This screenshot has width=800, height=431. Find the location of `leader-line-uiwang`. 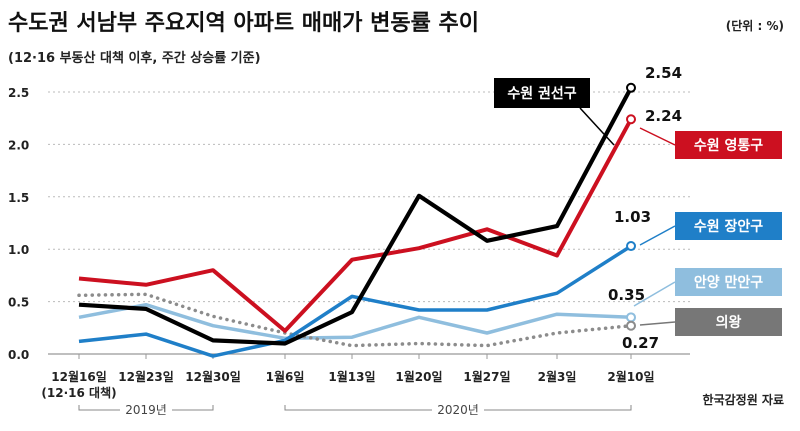

leader-line-uiwang is located at coordinates (657, 323).